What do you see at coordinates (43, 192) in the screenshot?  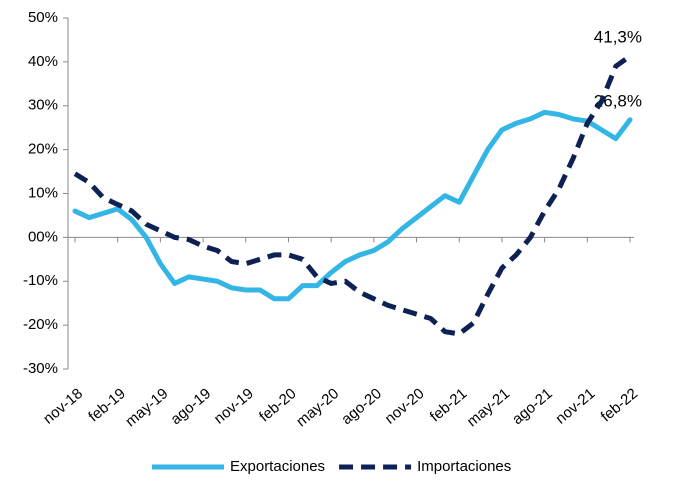 I see `y-tick-label: 10%` at bounding box center [43, 192].